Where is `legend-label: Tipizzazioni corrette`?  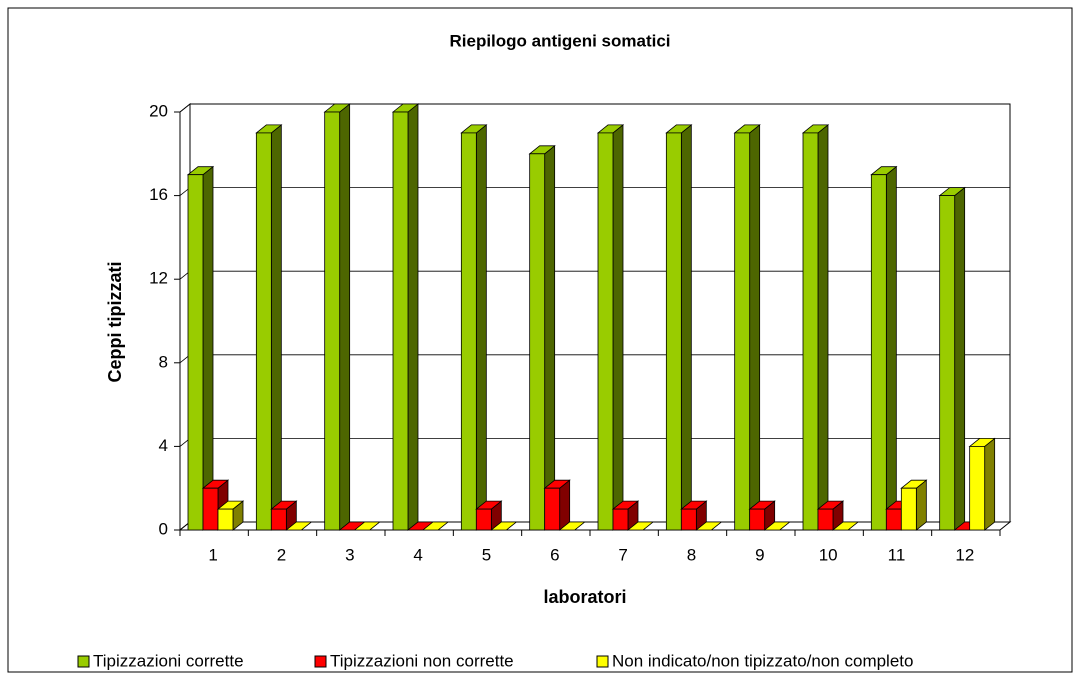
legend-label: Tipizzazioni corrette is located at coordinates (168, 660).